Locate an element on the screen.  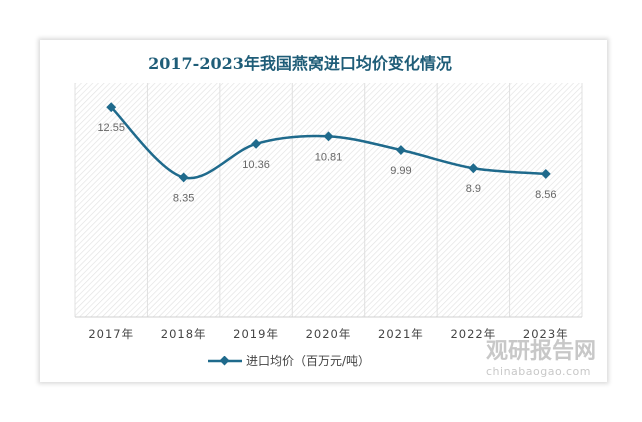
x-tick-label: 2023年 is located at coordinates (546, 334).